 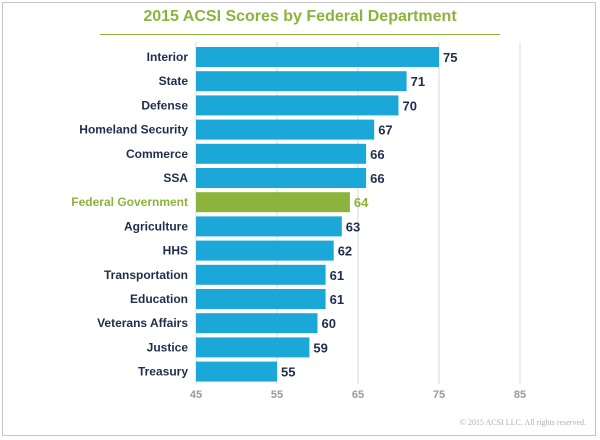 I want to click on value-label: 60, so click(x=329, y=323).